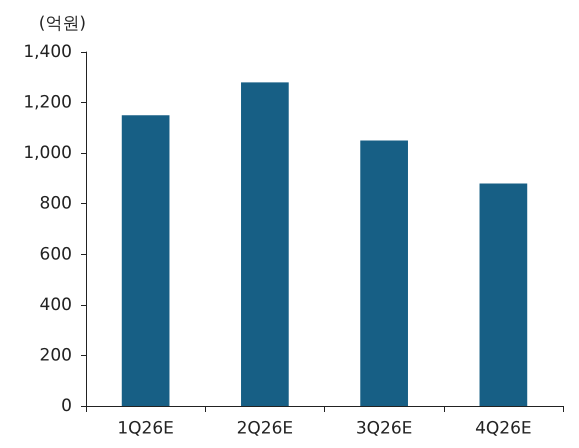  What do you see at coordinates (56, 304) in the screenshot?
I see `y-tick-label: 400` at bounding box center [56, 304].